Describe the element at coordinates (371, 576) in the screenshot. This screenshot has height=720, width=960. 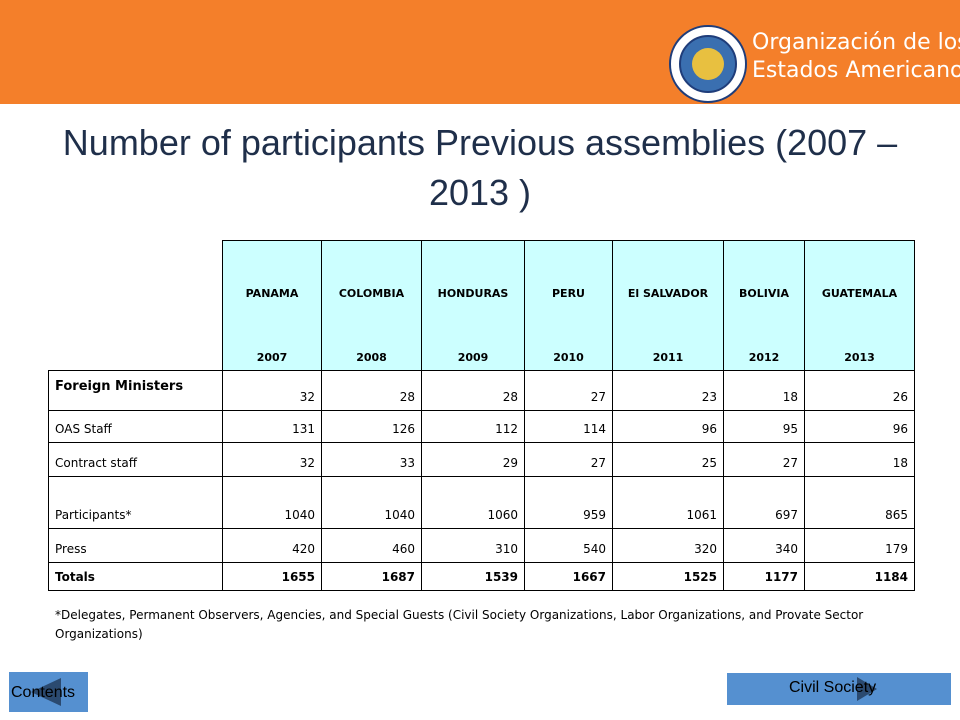
I see `value-cell: 1687` at that location.